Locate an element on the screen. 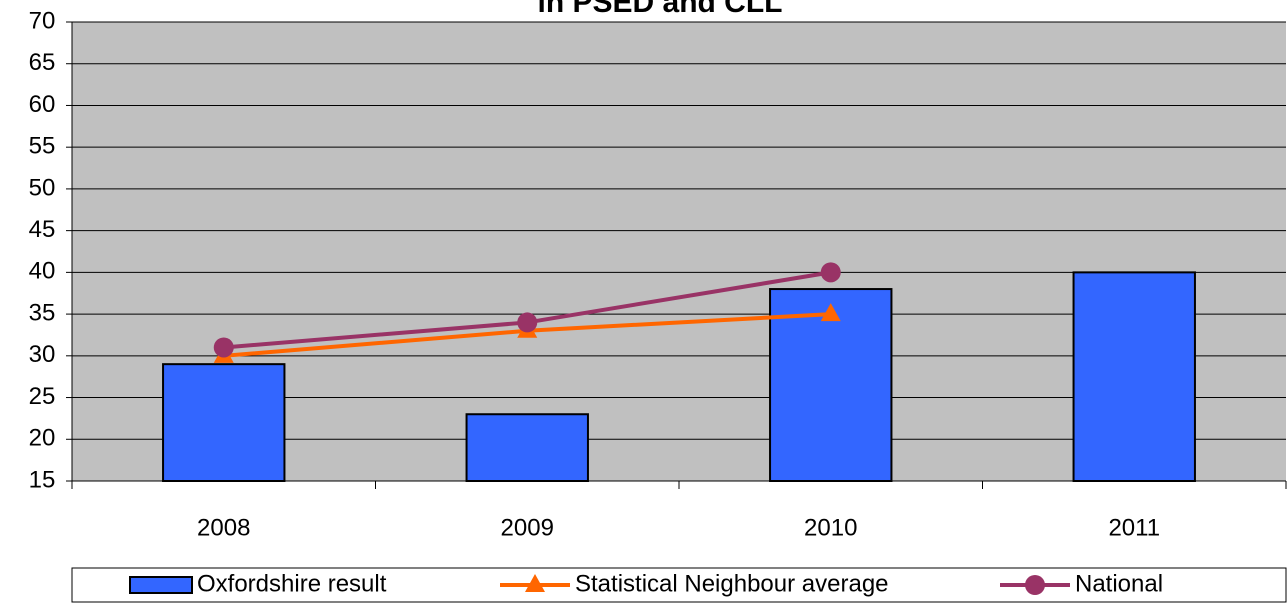  legend-label: Statistical Neighbour average is located at coordinates (732, 583).